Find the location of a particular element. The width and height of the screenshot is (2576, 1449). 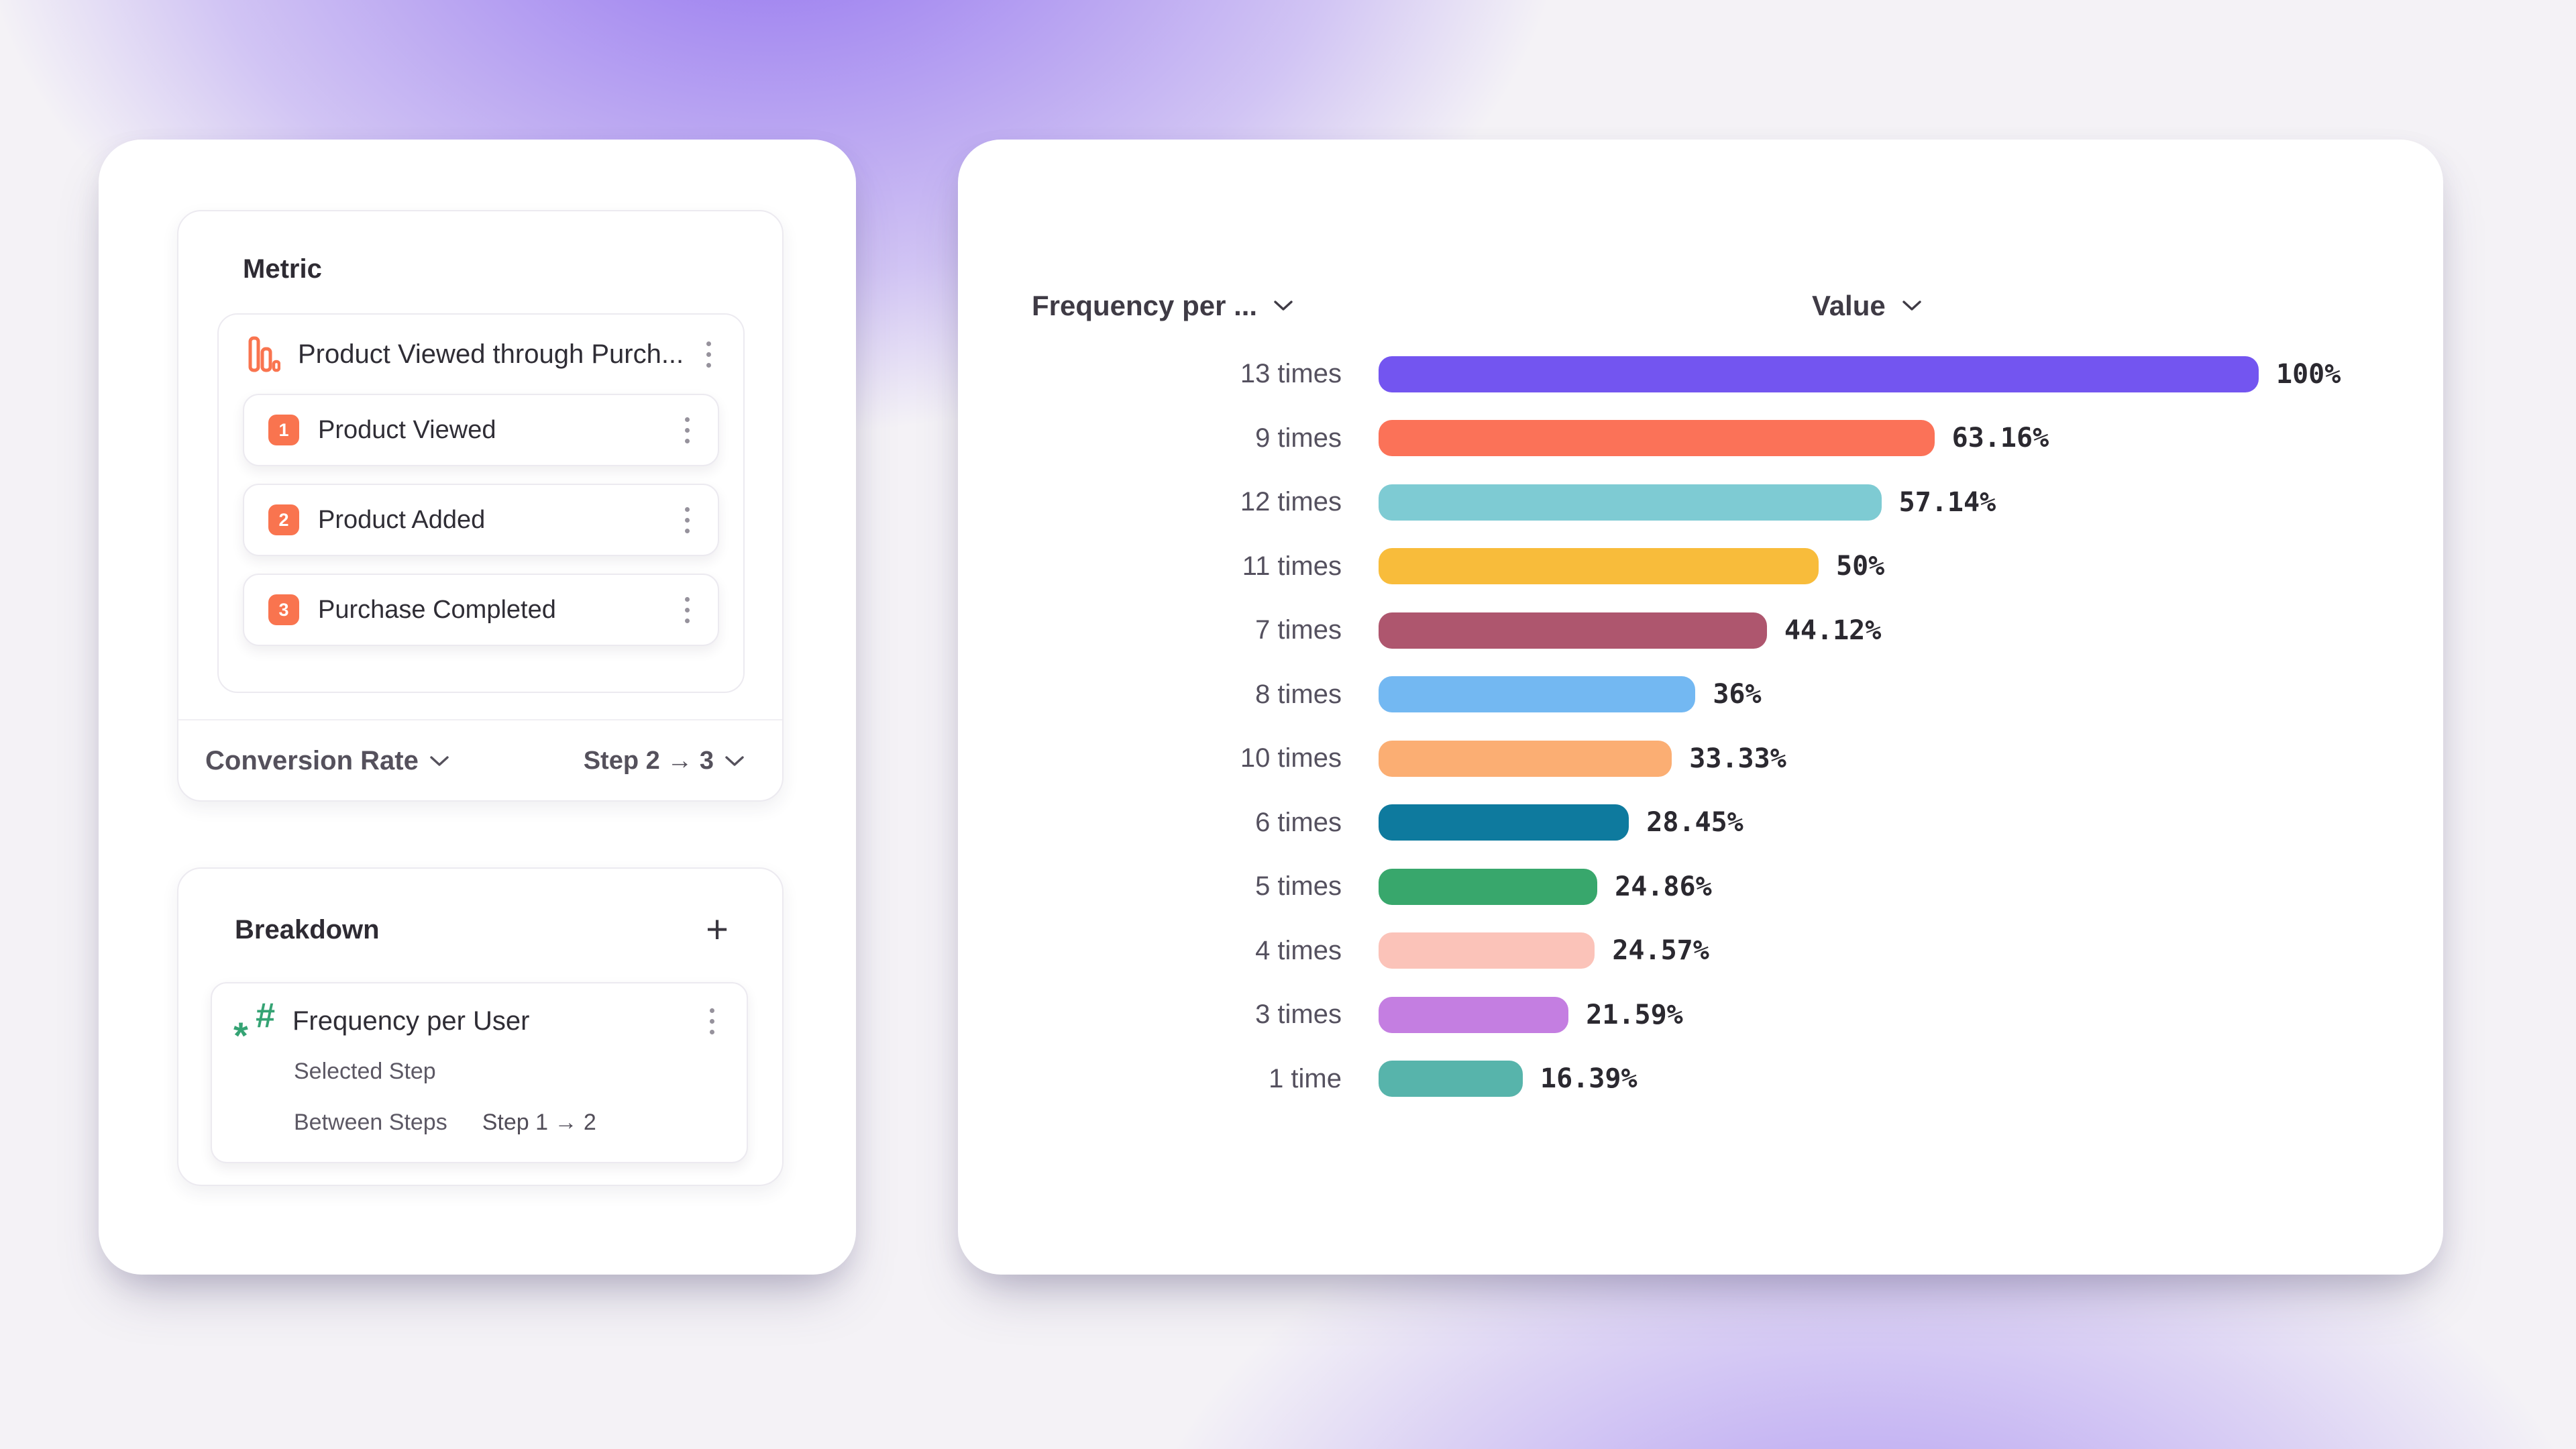

funnel-chart-icon is located at coordinates (264, 354).